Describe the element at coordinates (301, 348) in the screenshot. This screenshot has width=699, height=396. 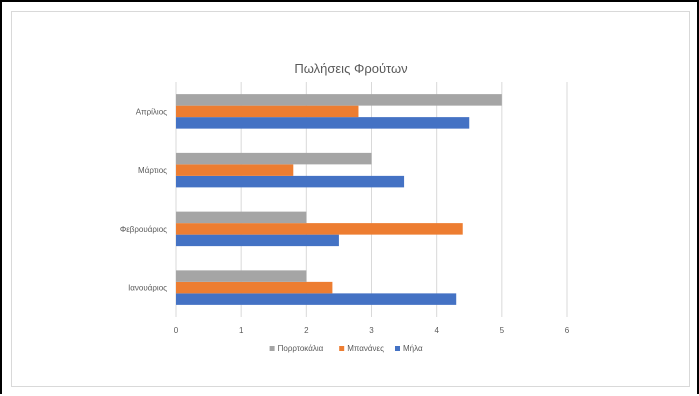
I see `legend-label: Πορρτοκάλια` at that location.